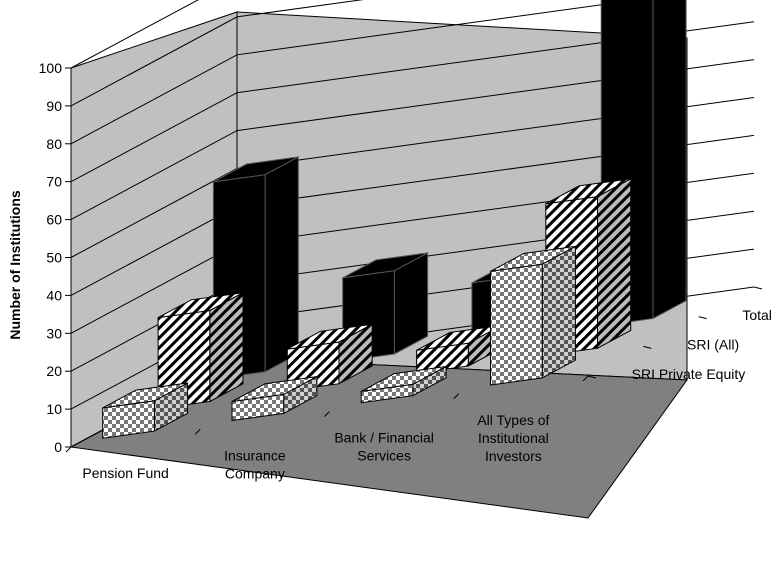  What do you see at coordinates (54, 182) in the screenshot?
I see `y-tick-label: 70` at bounding box center [54, 182].